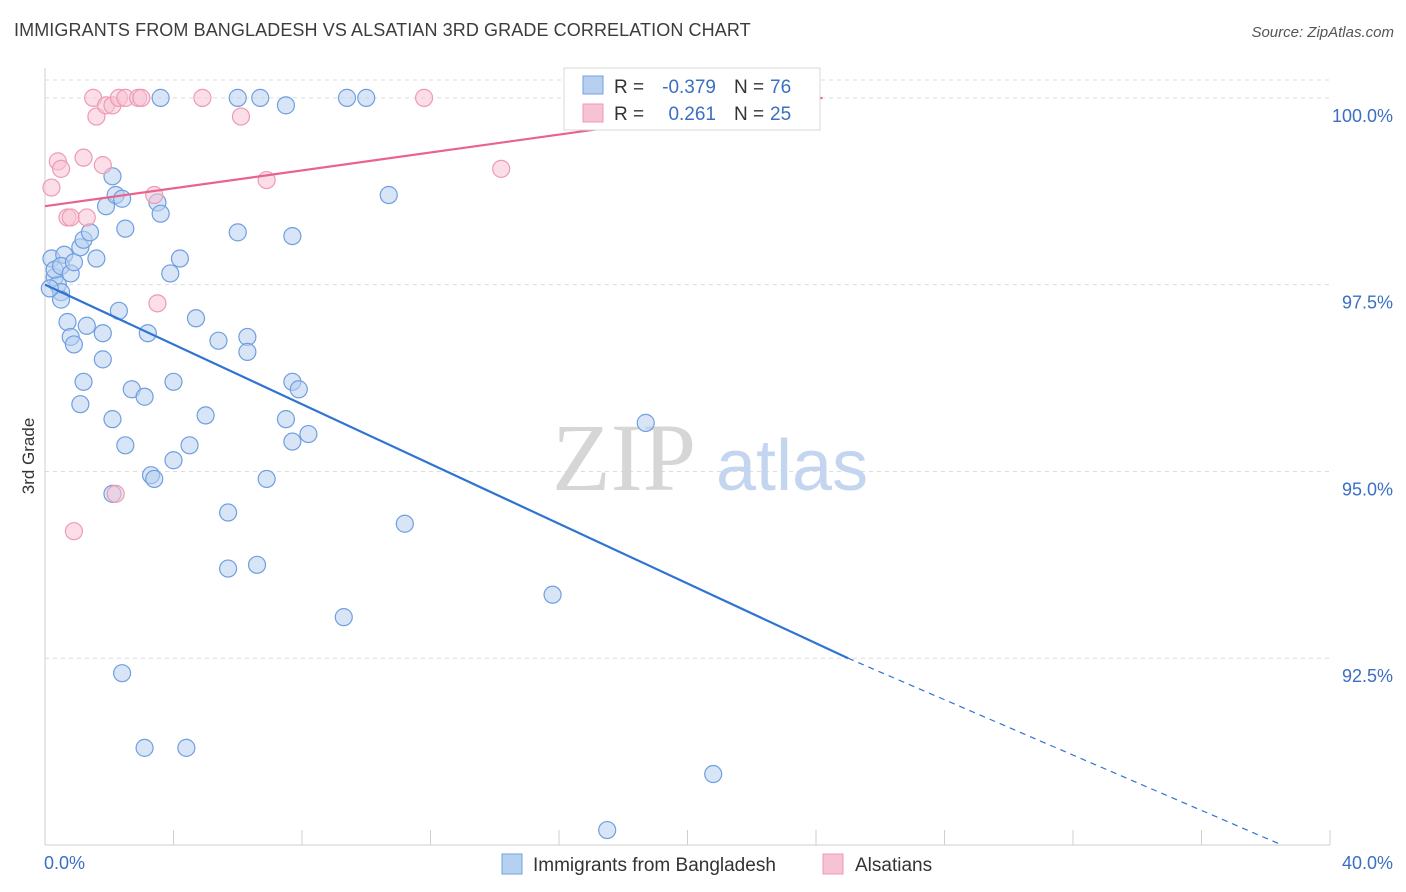 This screenshot has width=1406, height=892. Describe the element at coordinates (689, 87) in the screenshot. I see `stats-r-value-blue: -0.379` at that location.